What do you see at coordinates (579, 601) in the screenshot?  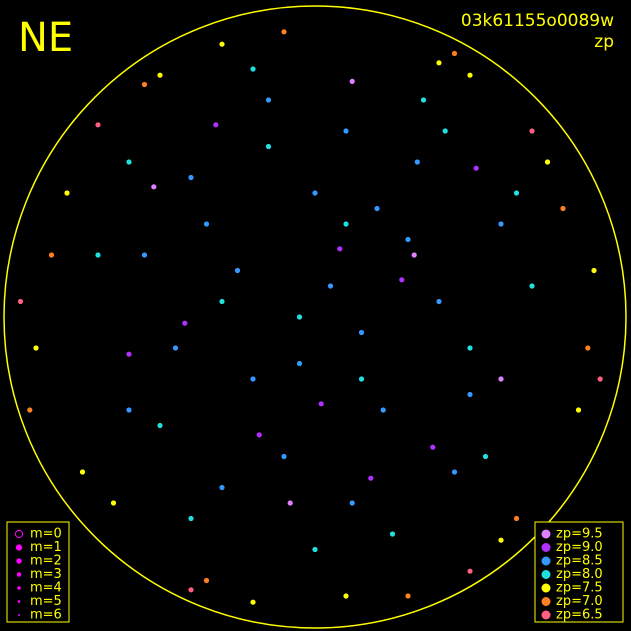 I see `legend-label: zp=7.0` at bounding box center [579, 601].